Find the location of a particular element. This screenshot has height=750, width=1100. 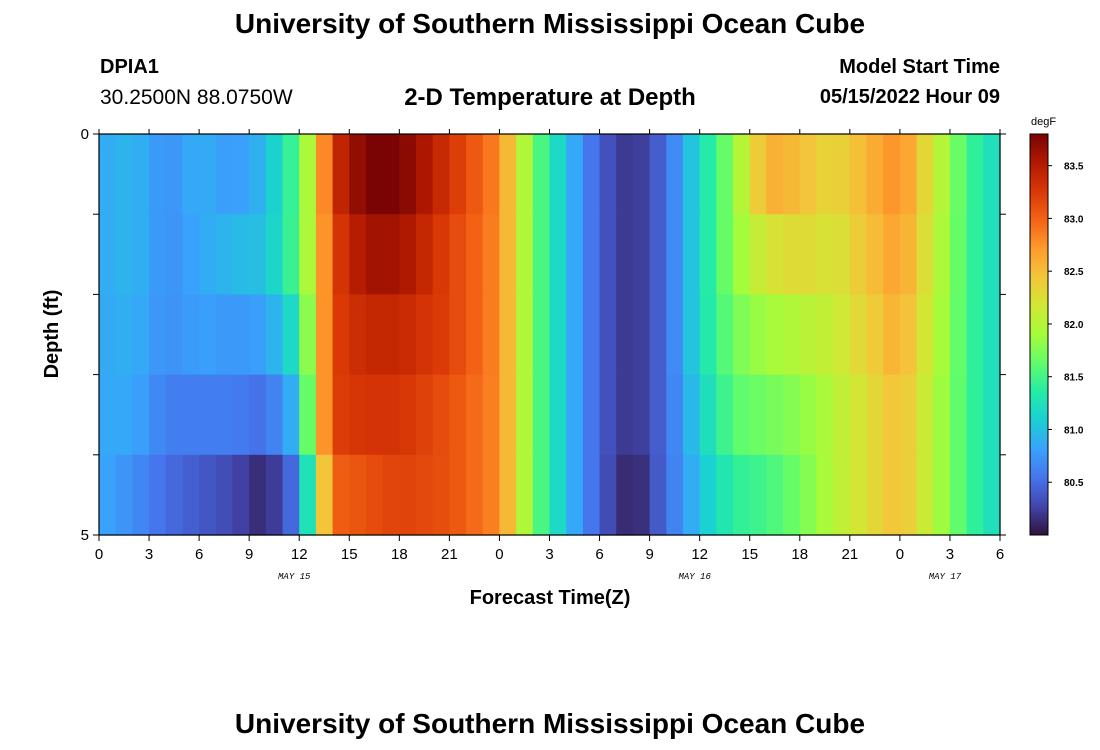

x-tick-label: 3 is located at coordinates (149, 554).